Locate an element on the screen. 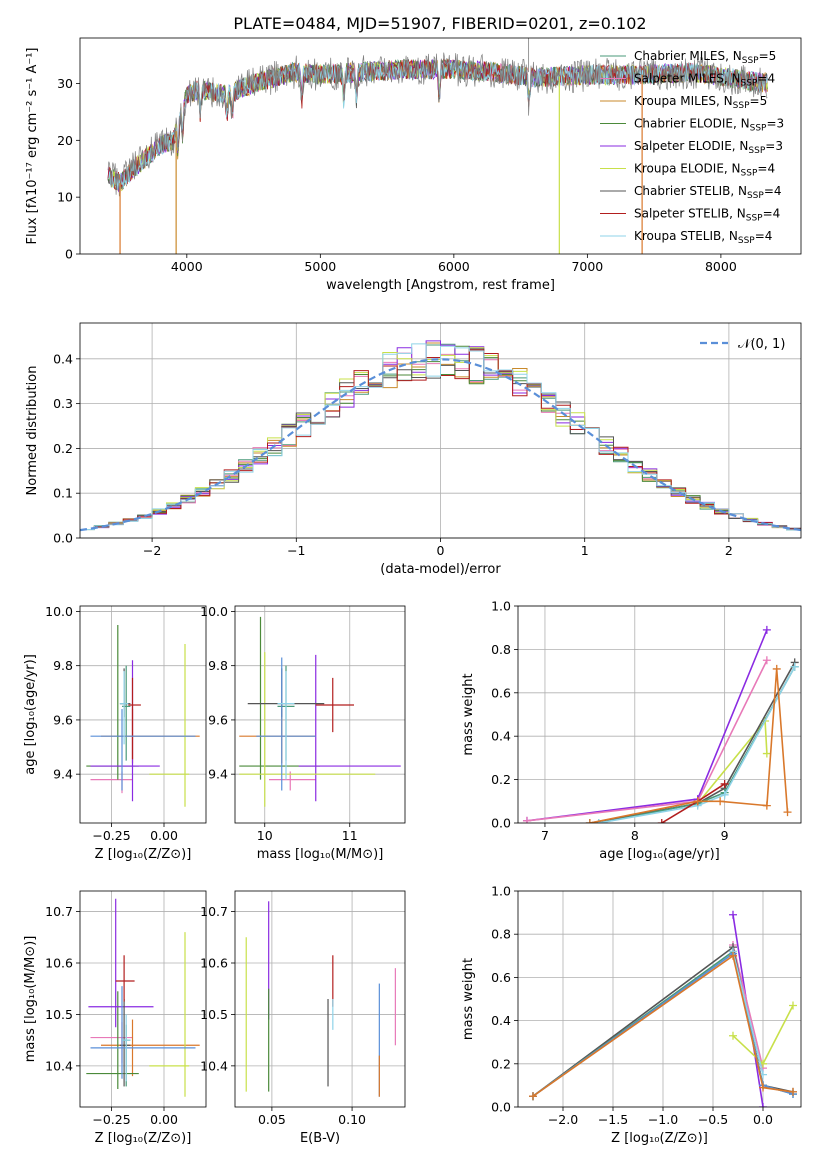  errorbar-point-chabrier-elodie is located at coordinates (279, 698).